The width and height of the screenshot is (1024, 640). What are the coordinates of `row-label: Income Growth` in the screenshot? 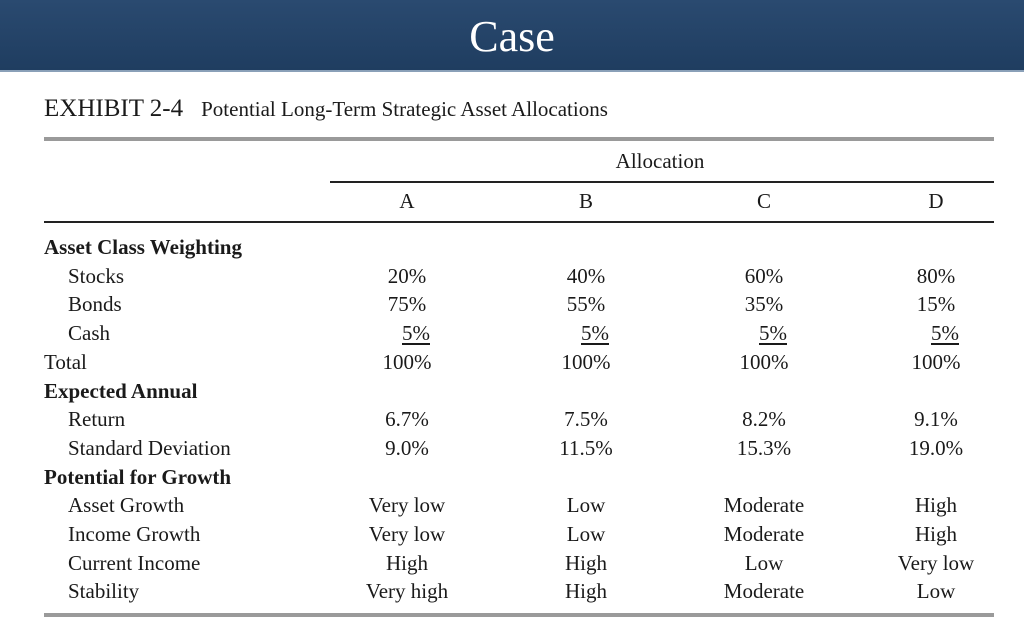 It's located at (134, 534).